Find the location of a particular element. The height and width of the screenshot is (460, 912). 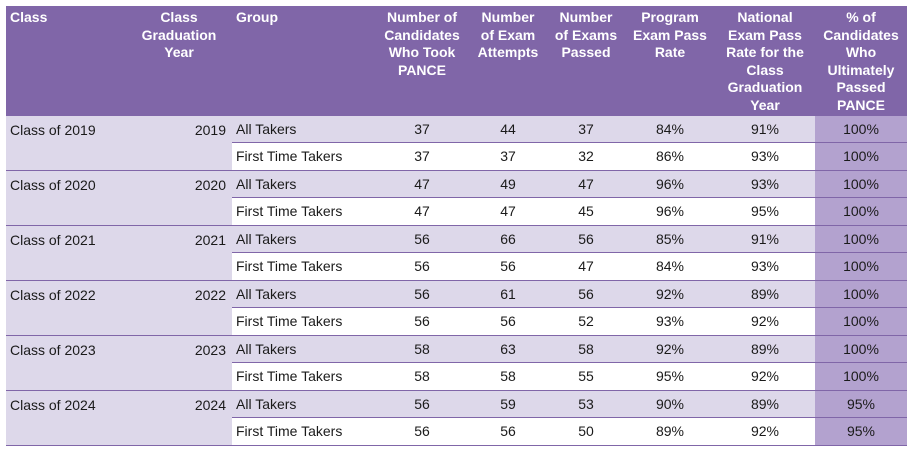

table-row: First Time Takers 47 47 45 96% 95% 100% is located at coordinates (456, 211).